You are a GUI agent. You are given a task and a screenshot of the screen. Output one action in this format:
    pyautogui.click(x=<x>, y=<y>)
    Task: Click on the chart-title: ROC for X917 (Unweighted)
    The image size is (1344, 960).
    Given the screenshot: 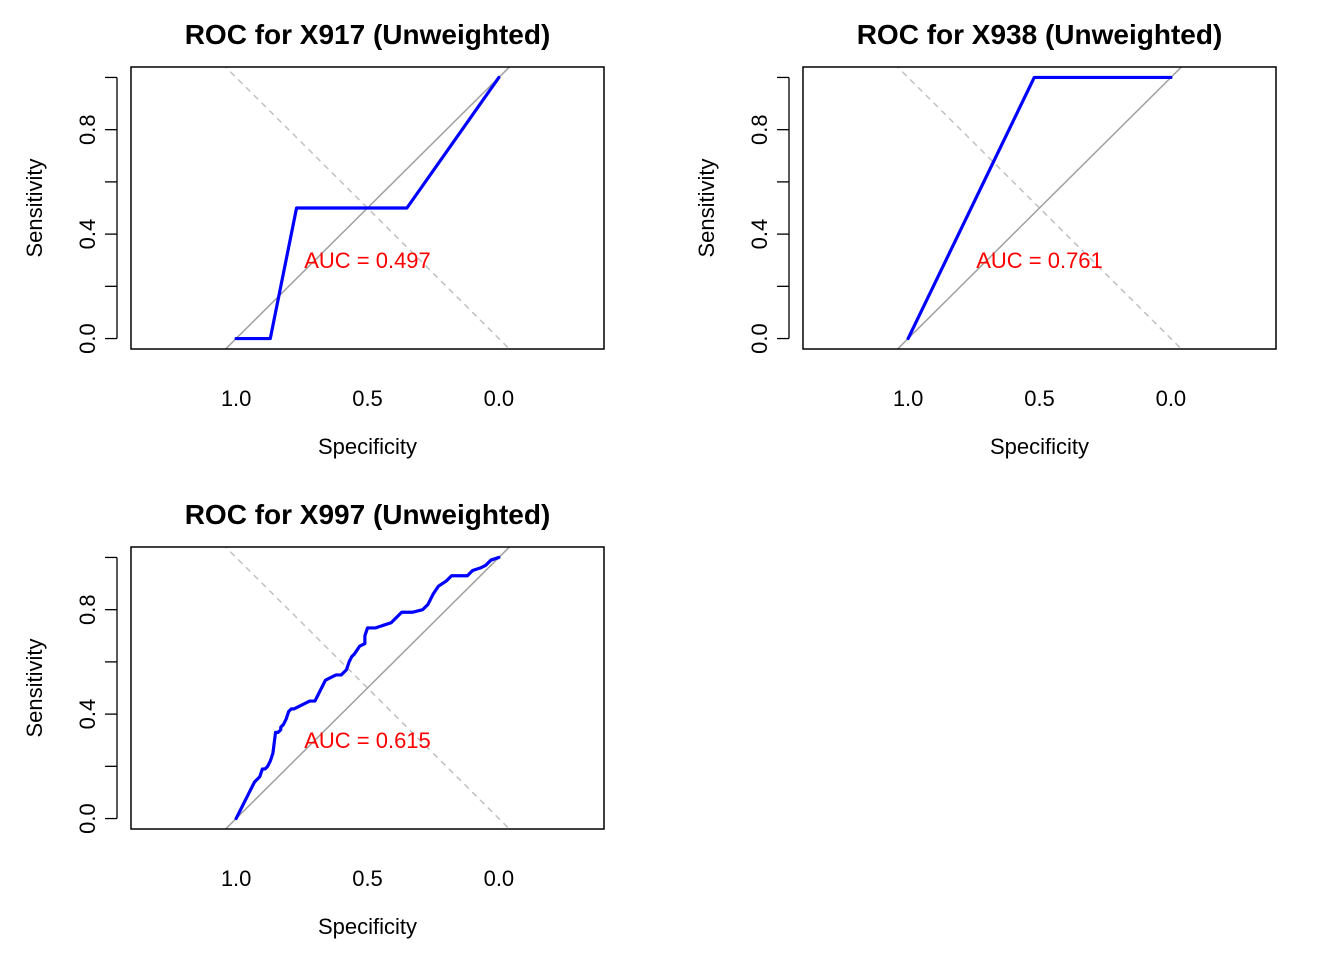 What is the action you would take?
    pyautogui.click(x=368, y=34)
    